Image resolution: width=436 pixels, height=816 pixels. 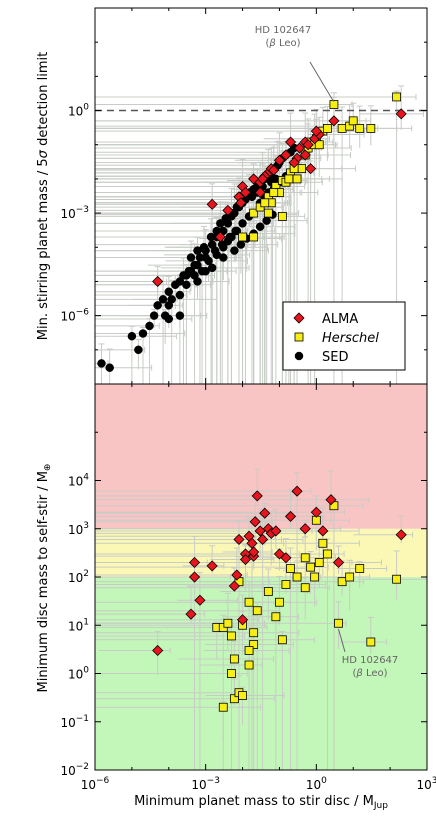 I want to click on y-tick-label: 10⁻³, so click(x=74, y=213).